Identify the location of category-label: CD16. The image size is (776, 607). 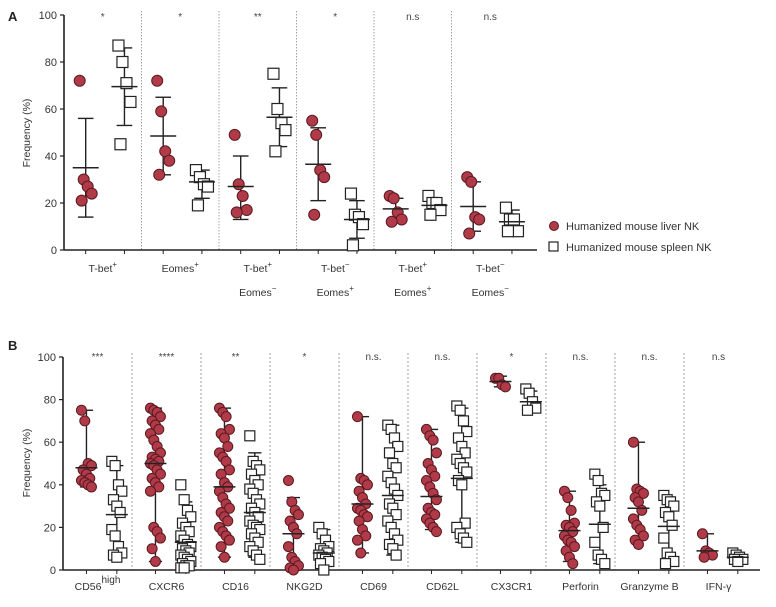
(235, 587).